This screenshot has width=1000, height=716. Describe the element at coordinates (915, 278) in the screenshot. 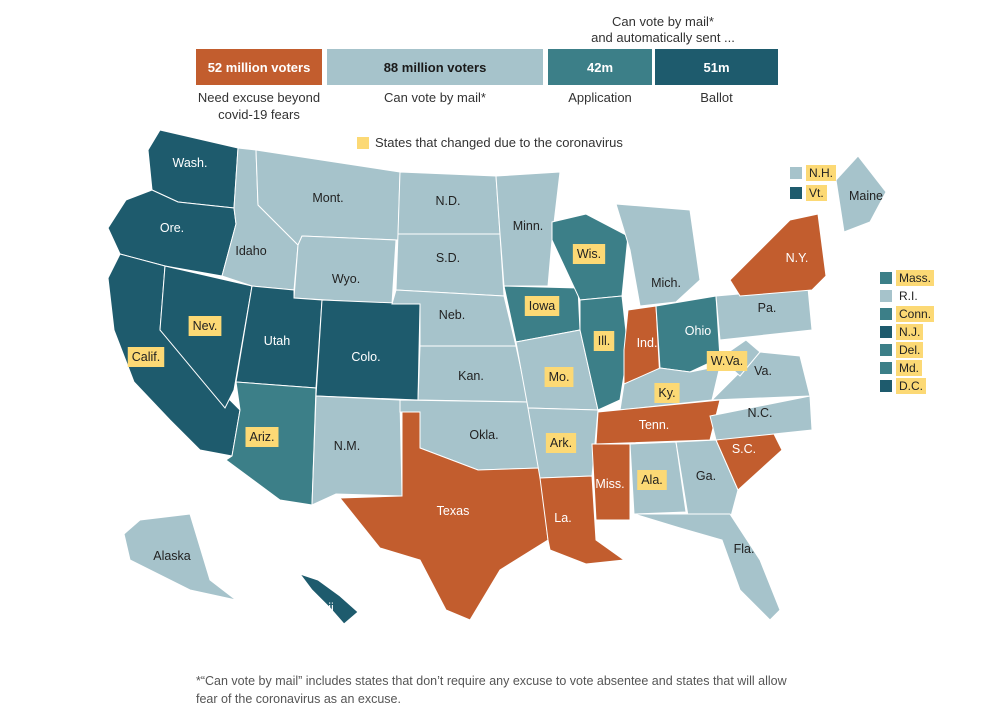

I see `small-state-label-mass: Mass.` at that location.